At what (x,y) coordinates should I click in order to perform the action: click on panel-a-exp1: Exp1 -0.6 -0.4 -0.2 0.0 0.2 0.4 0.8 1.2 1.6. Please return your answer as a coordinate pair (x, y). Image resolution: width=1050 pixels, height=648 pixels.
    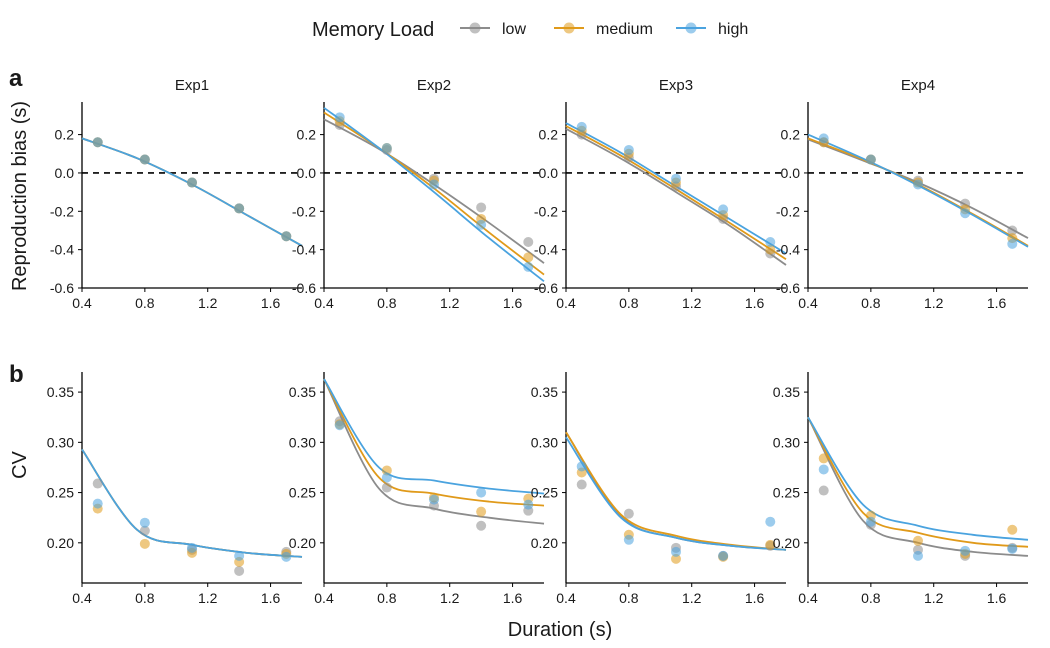
    Looking at the image, I should click on (176, 194).